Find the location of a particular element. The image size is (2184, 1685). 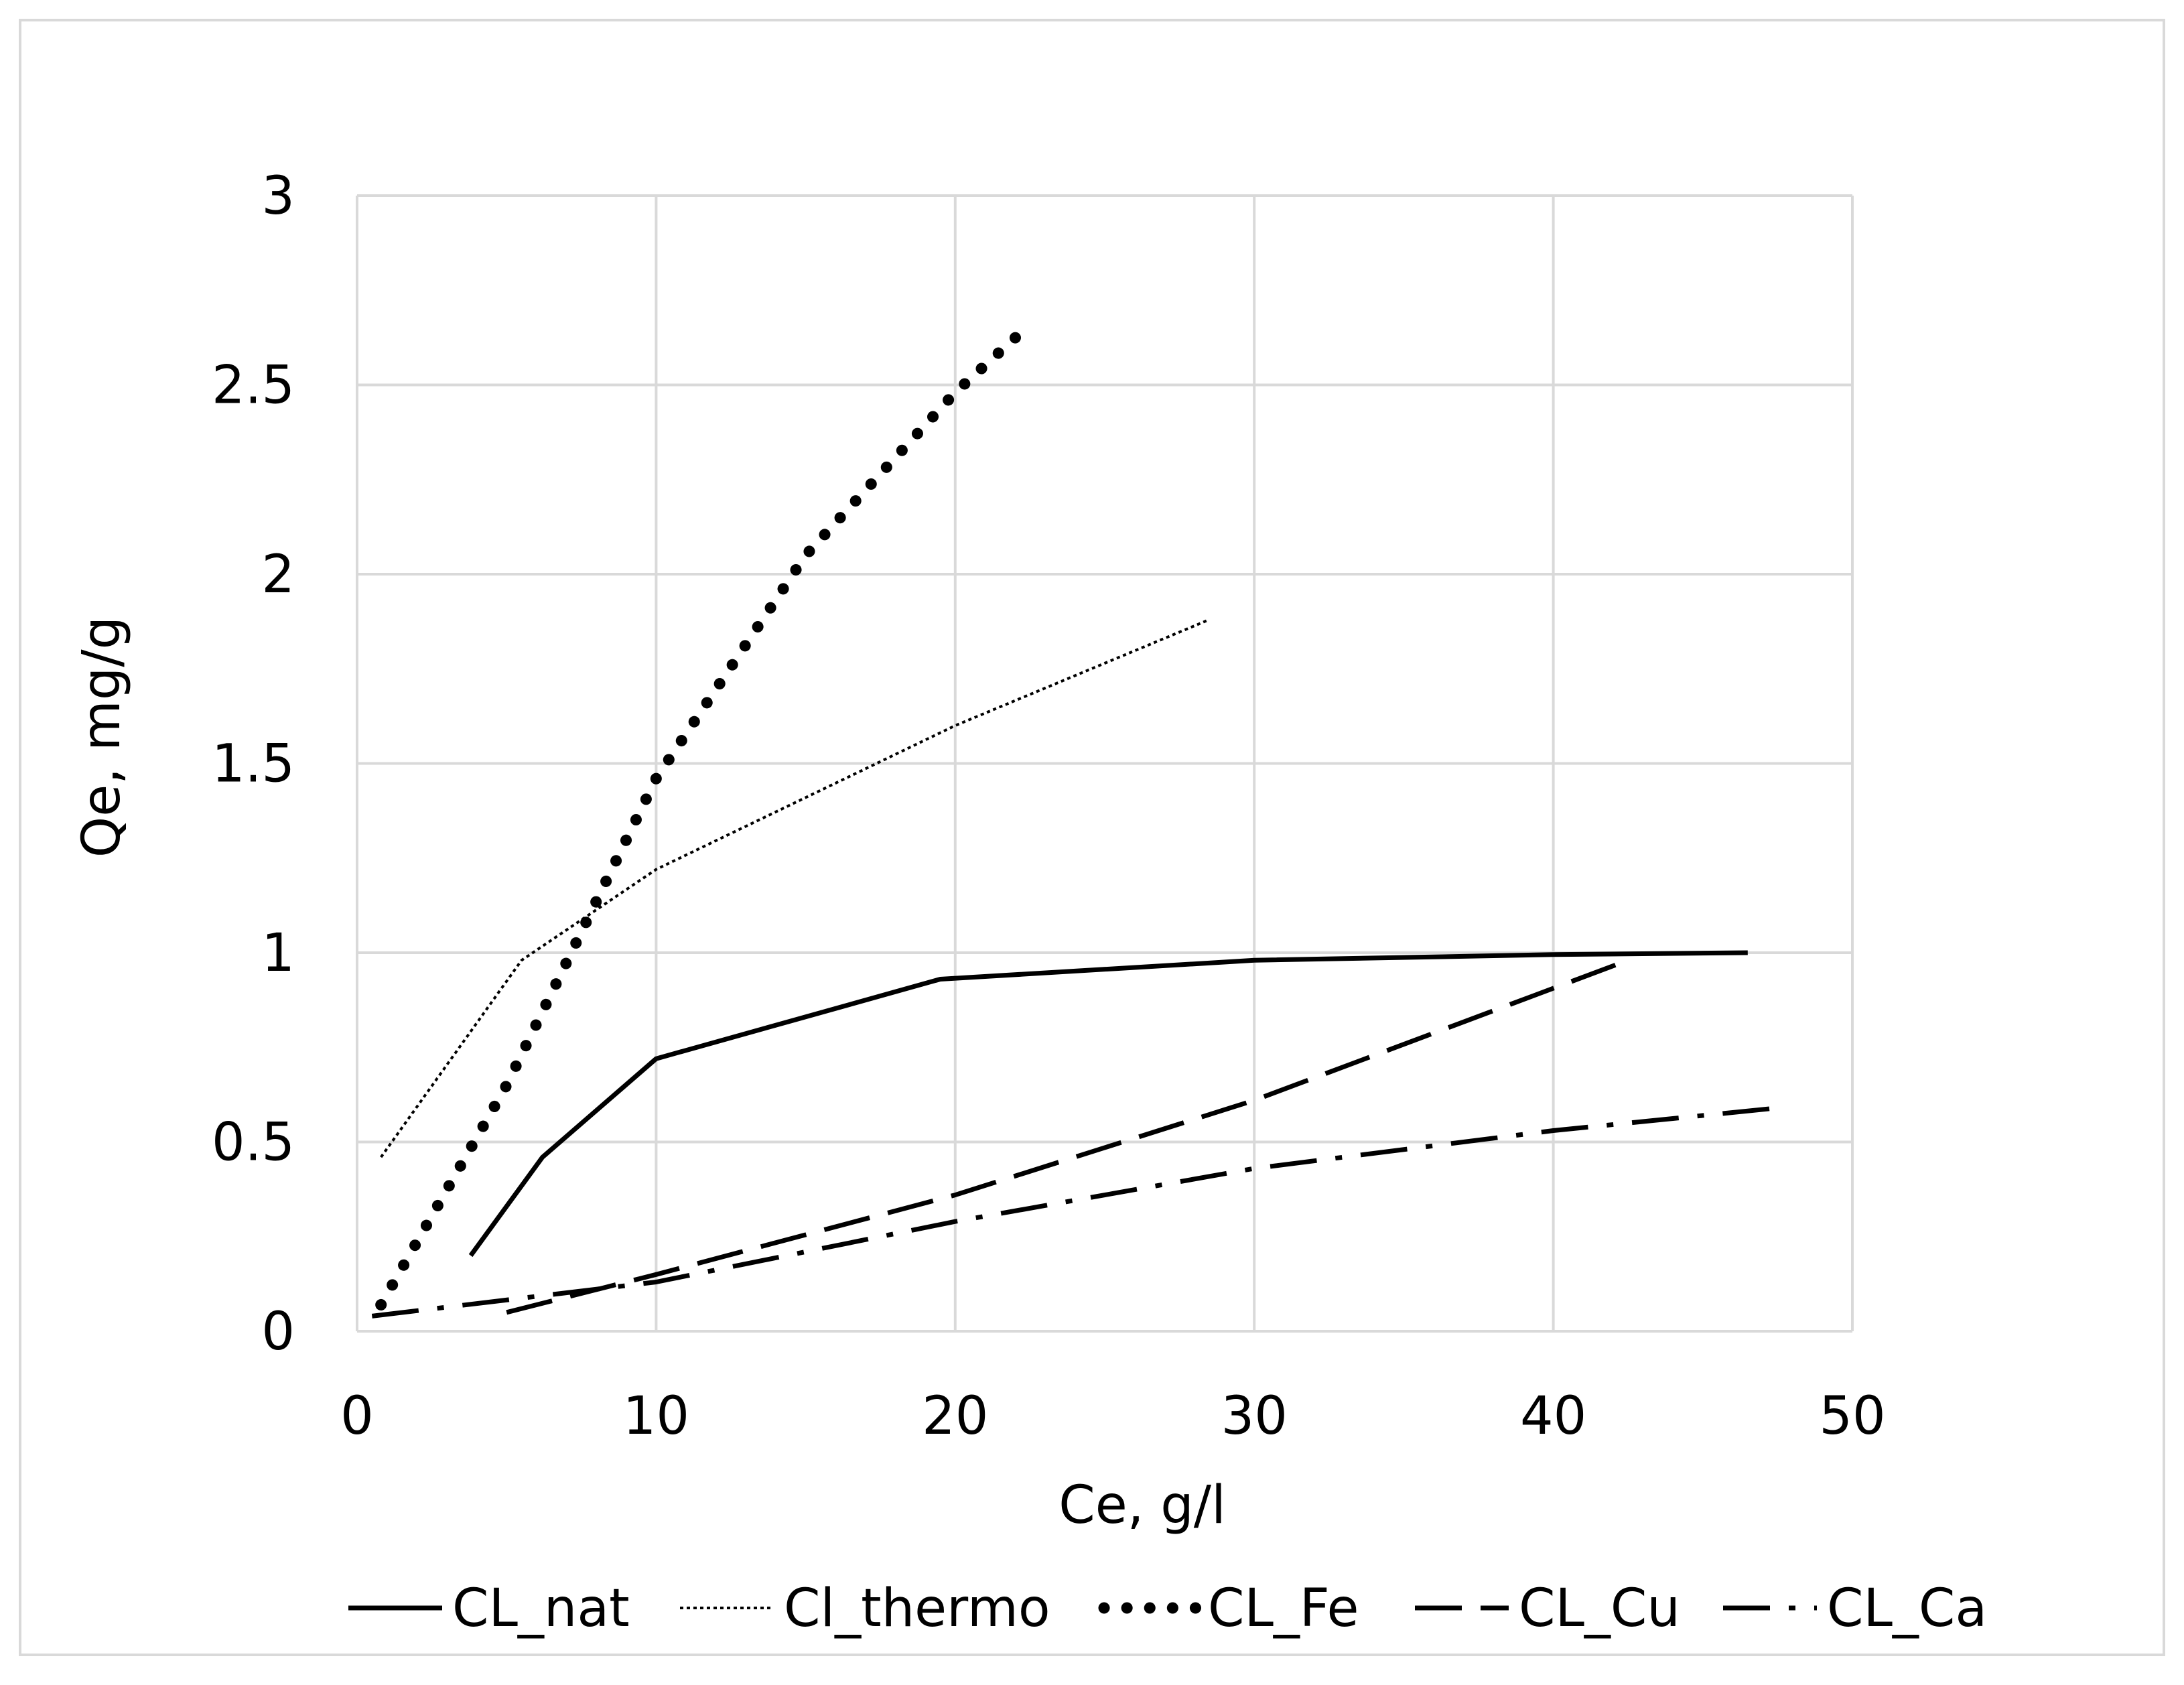

x-tick-label: 0 is located at coordinates (357, 1416).